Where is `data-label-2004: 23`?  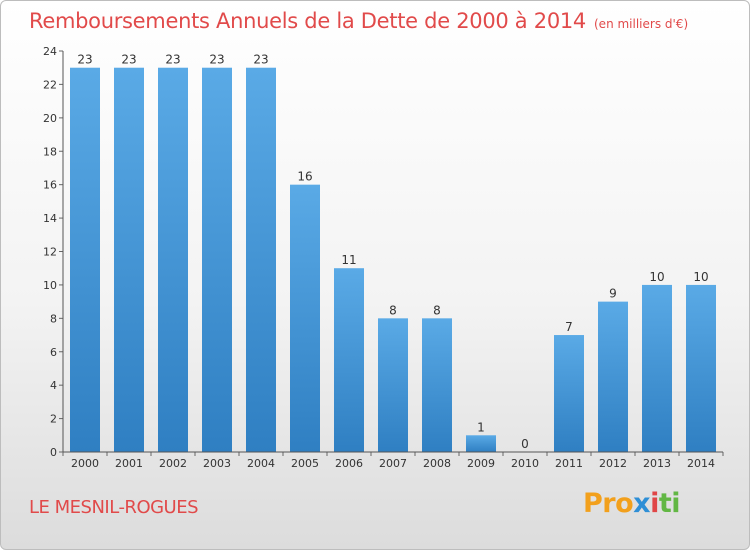
data-label-2004: 23 is located at coordinates (260, 60).